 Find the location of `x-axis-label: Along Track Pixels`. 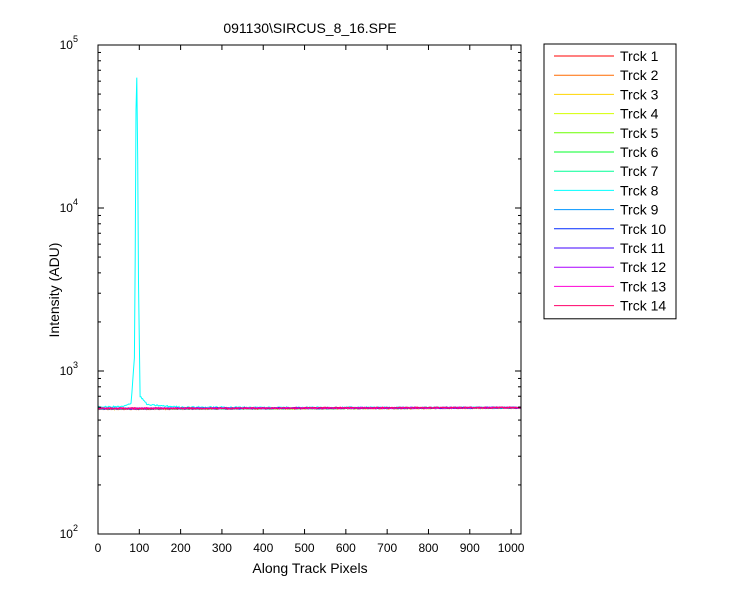

x-axis-label: Along Track Pixels is located at coordinates (309, 568).